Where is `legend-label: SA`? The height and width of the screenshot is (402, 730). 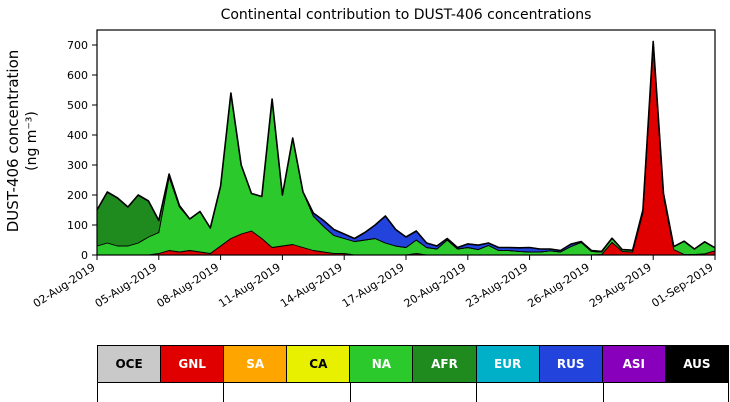
legend-label: SA is located at coordinates (255, 364).